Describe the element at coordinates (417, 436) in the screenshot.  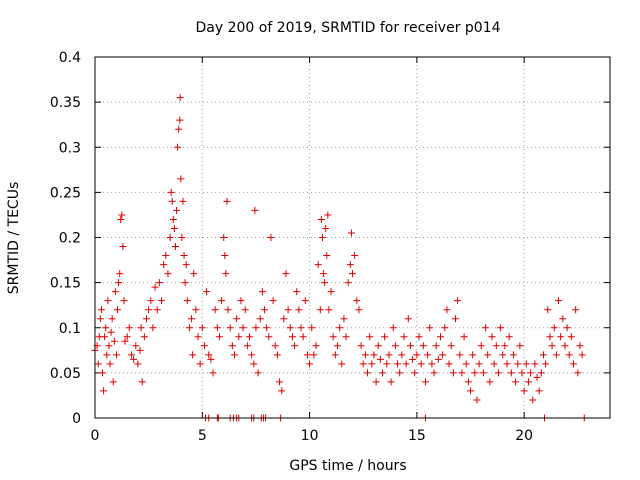
I see `x-tick-label: 15` at that location.